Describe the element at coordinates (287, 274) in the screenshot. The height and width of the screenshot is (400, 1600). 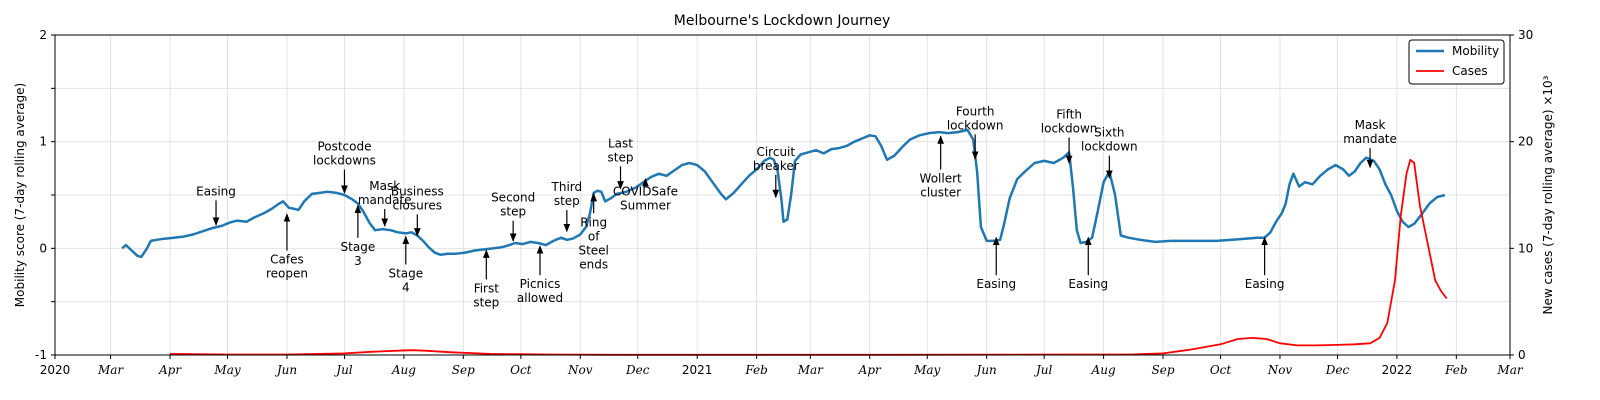
I see `annotation-text: reopen` at that location.